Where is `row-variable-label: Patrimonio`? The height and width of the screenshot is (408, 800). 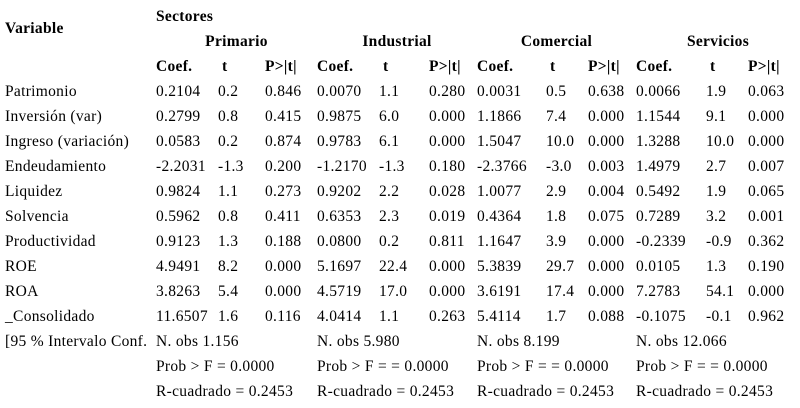
row-variable-label: Patrimonio is located at coordinates (41, 91).